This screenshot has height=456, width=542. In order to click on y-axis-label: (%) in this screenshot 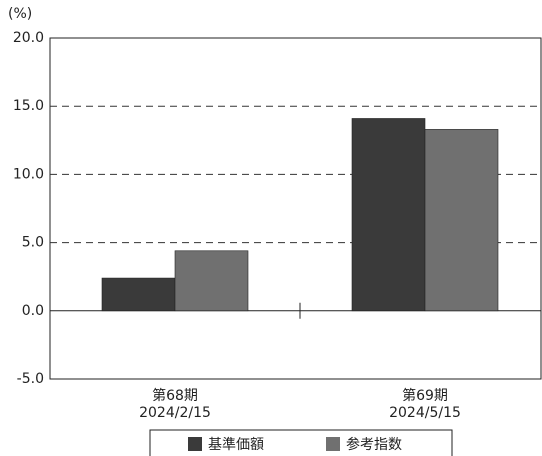, I will do `click(20, 14)`.